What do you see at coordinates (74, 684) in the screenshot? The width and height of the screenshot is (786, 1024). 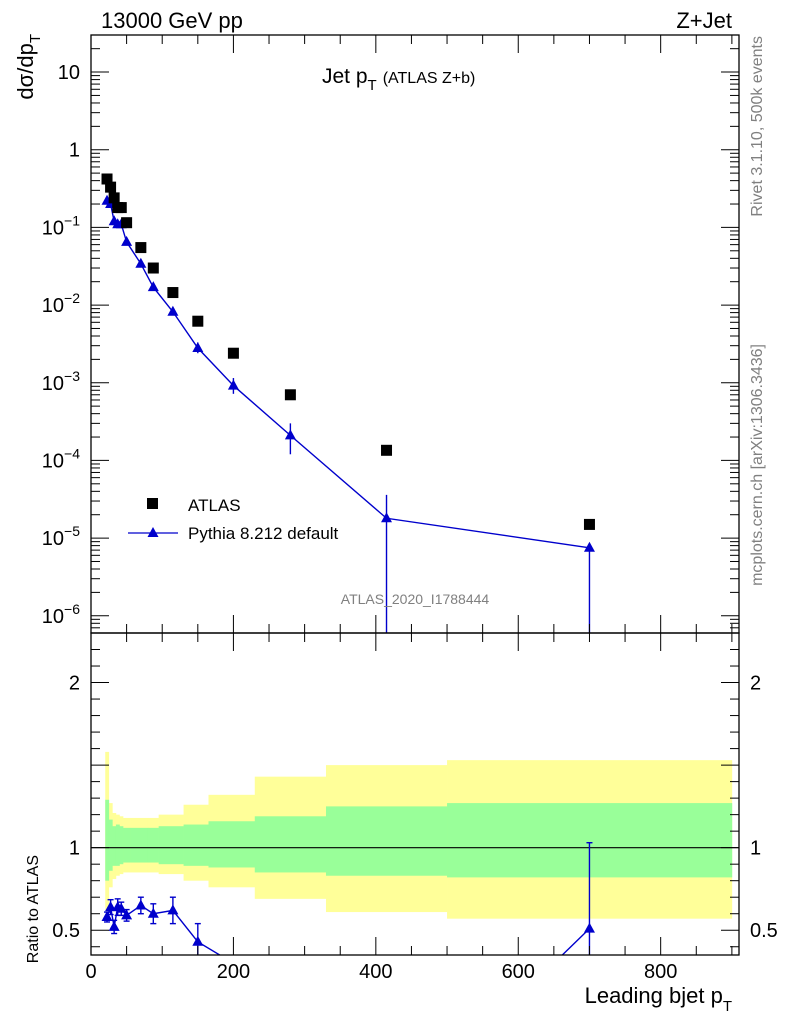 I see `ratio-y-tick-label-left: 2` at bounding box center [74, 684].